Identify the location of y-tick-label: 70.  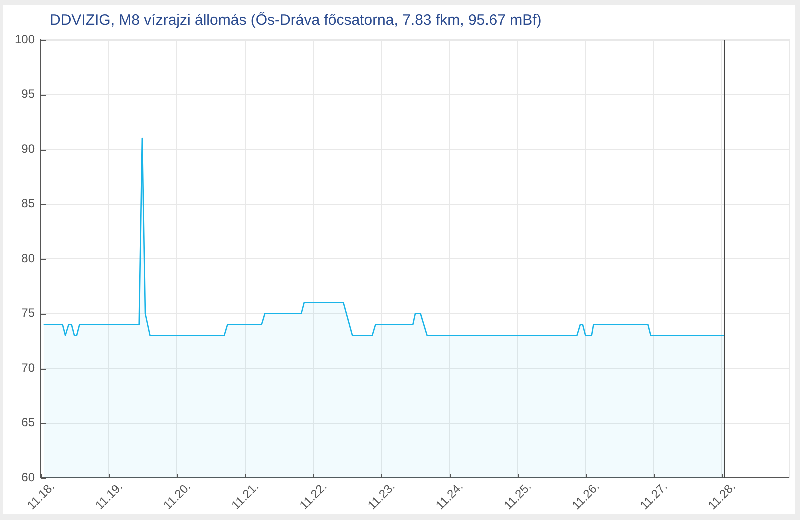
(29, 367).